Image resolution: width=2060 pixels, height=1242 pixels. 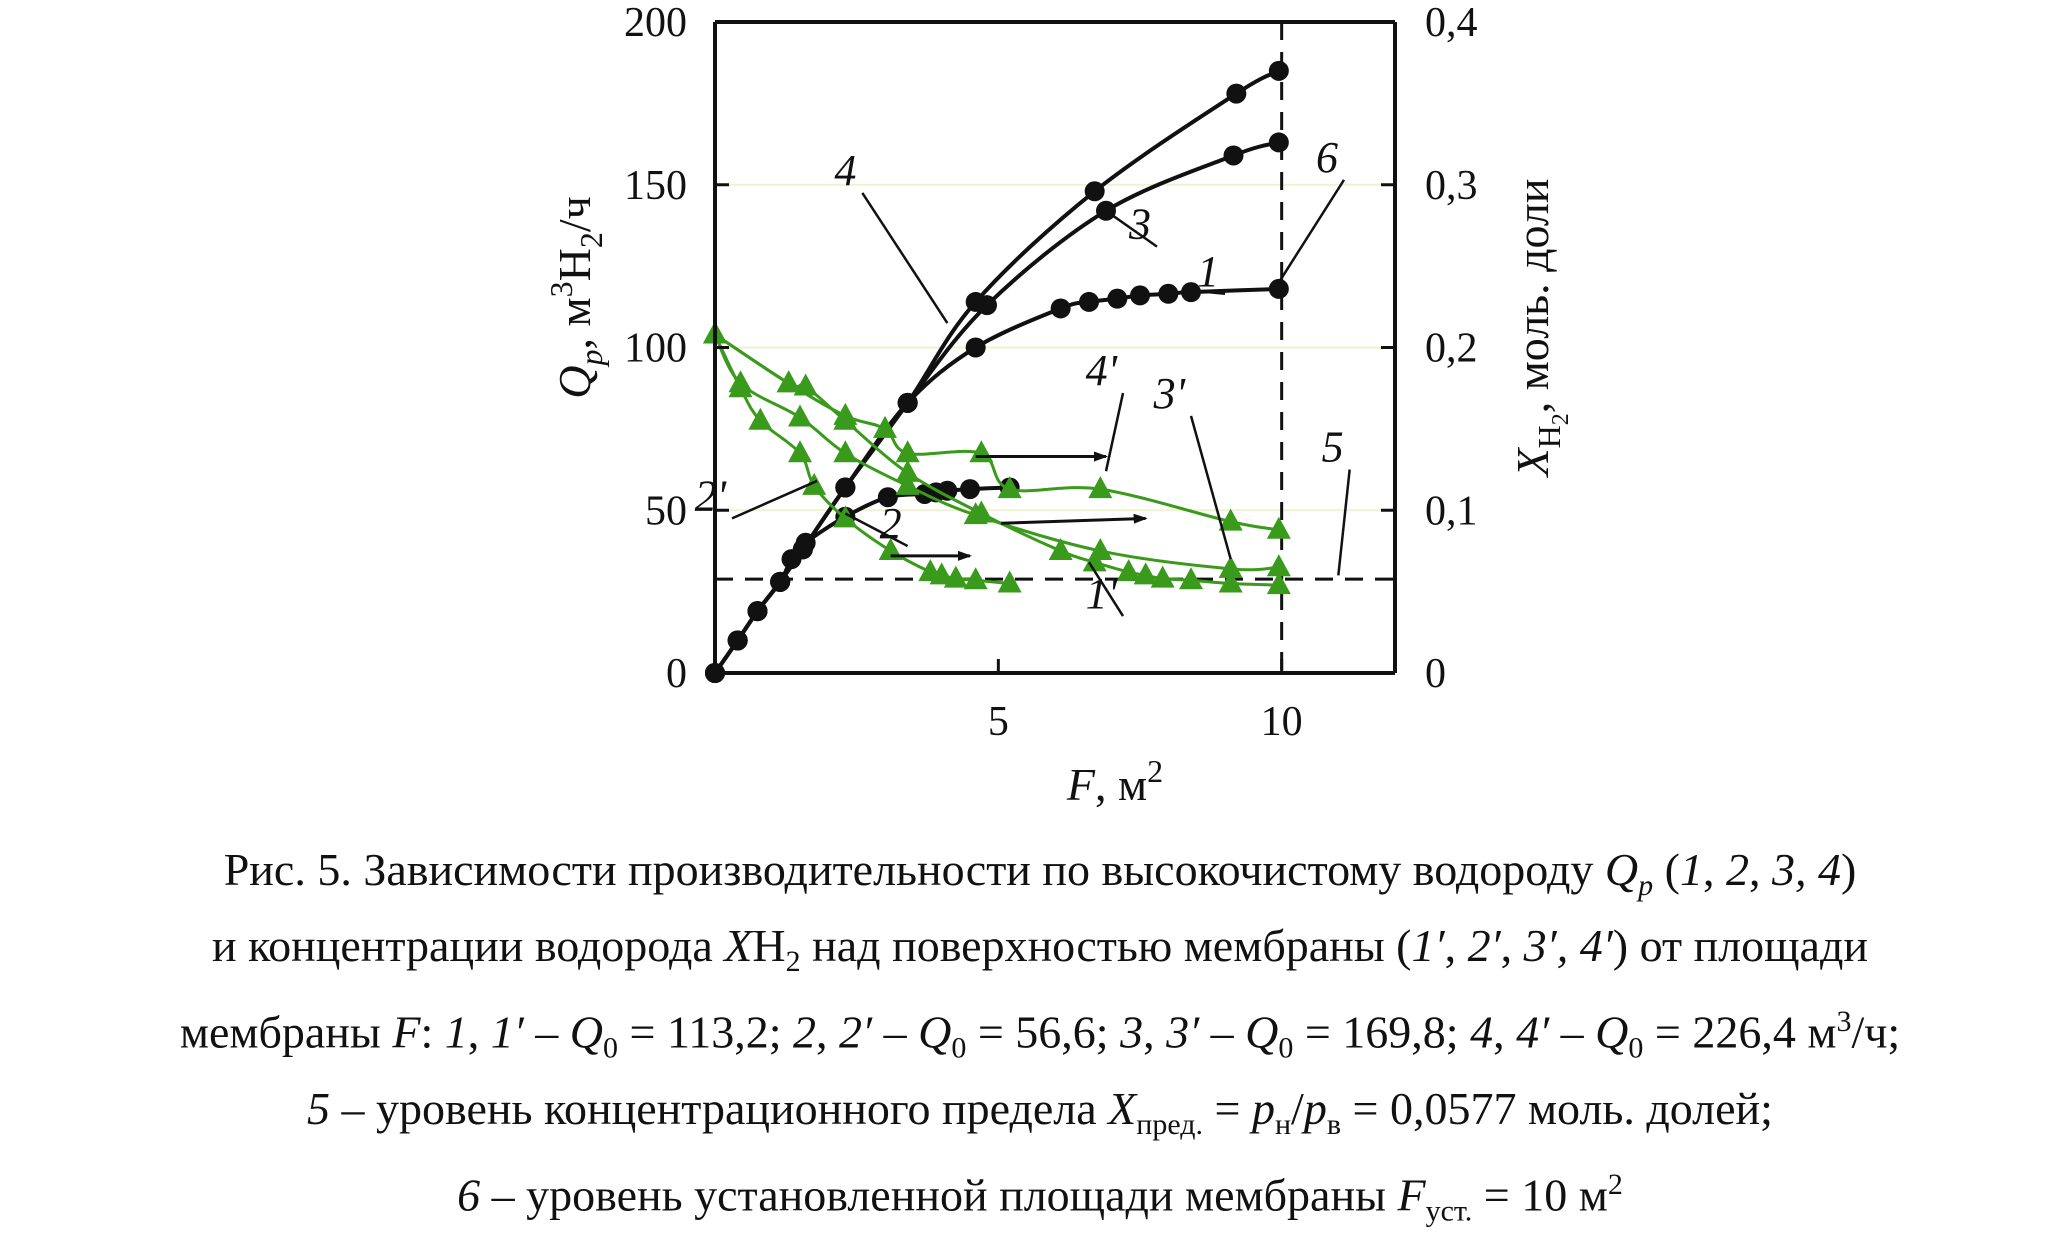 What do you see at coordinates (574, 382) in the screenshot?
I see `left-axis-var: Q` at bounding box center [574, 382].